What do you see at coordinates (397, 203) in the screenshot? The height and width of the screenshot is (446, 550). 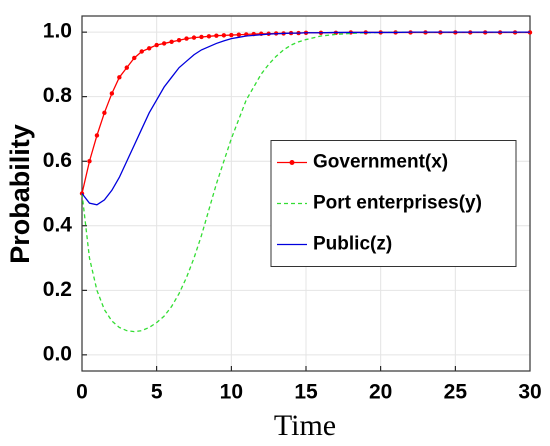 I see `legend-label: Port enterprises(y)` at bounding box center [397, 203].